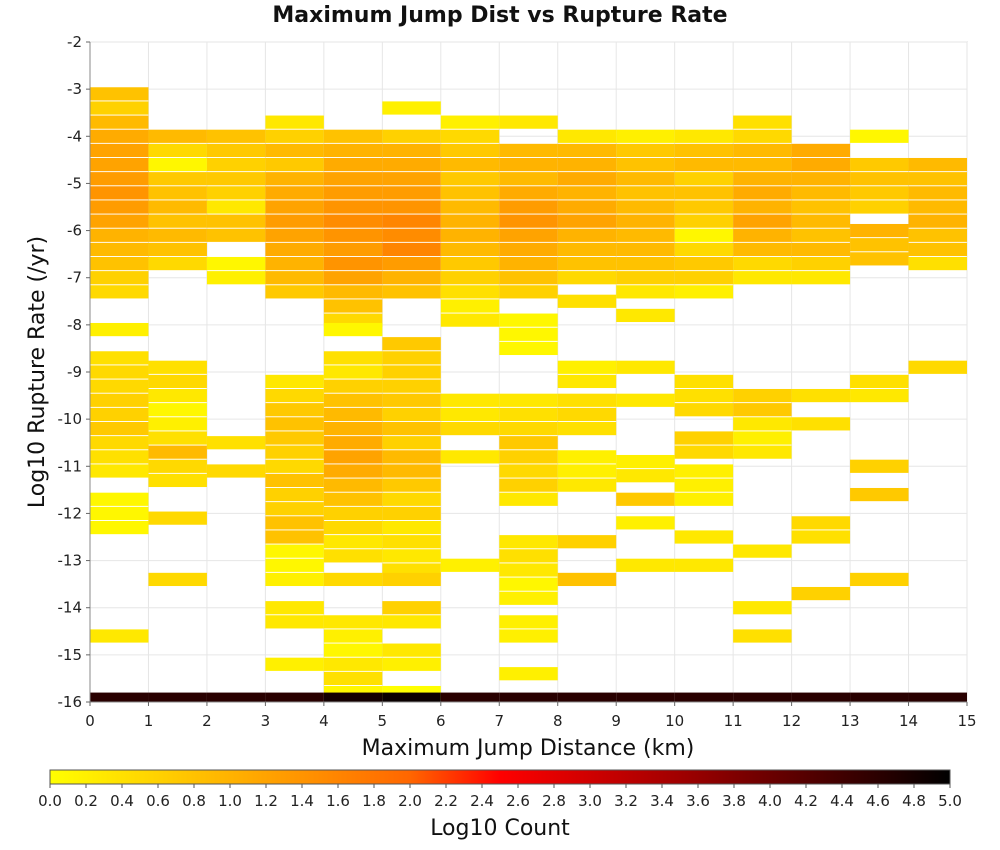  What do you see at coordinates (122, 801) in the screenshot?
I see `colorbar-tick-label: 0.4` at bounding box center [122, 801].